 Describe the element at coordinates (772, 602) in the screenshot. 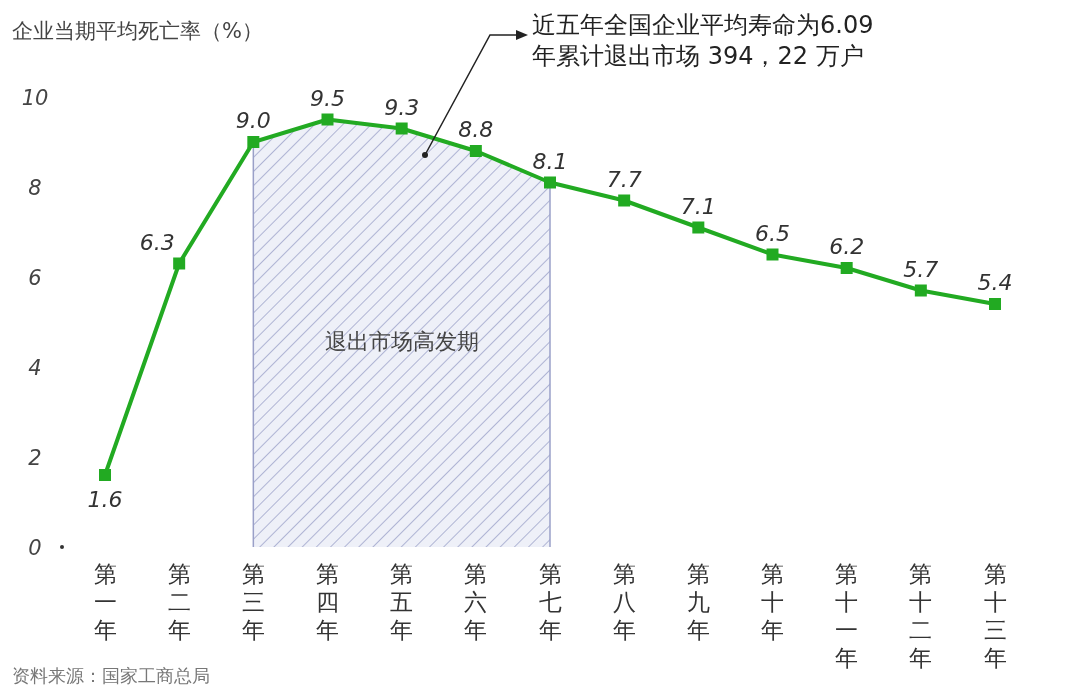

I see `x-tick-label: 第十年` at that location.